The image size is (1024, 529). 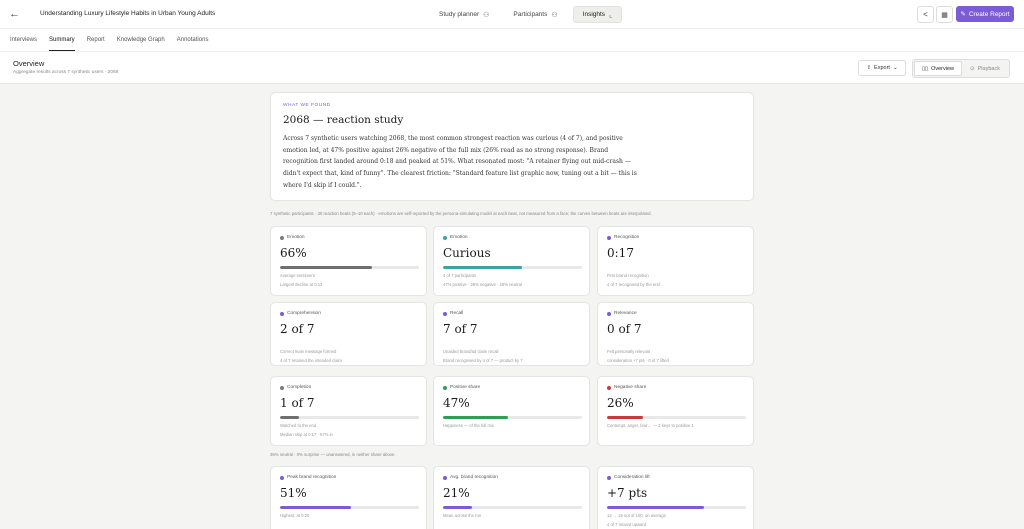 What do you see at coordinates (460, 275) in the screenshot?
I see `metric-detail-1: 4 of 7 participants` at bounding box center [460, 275].